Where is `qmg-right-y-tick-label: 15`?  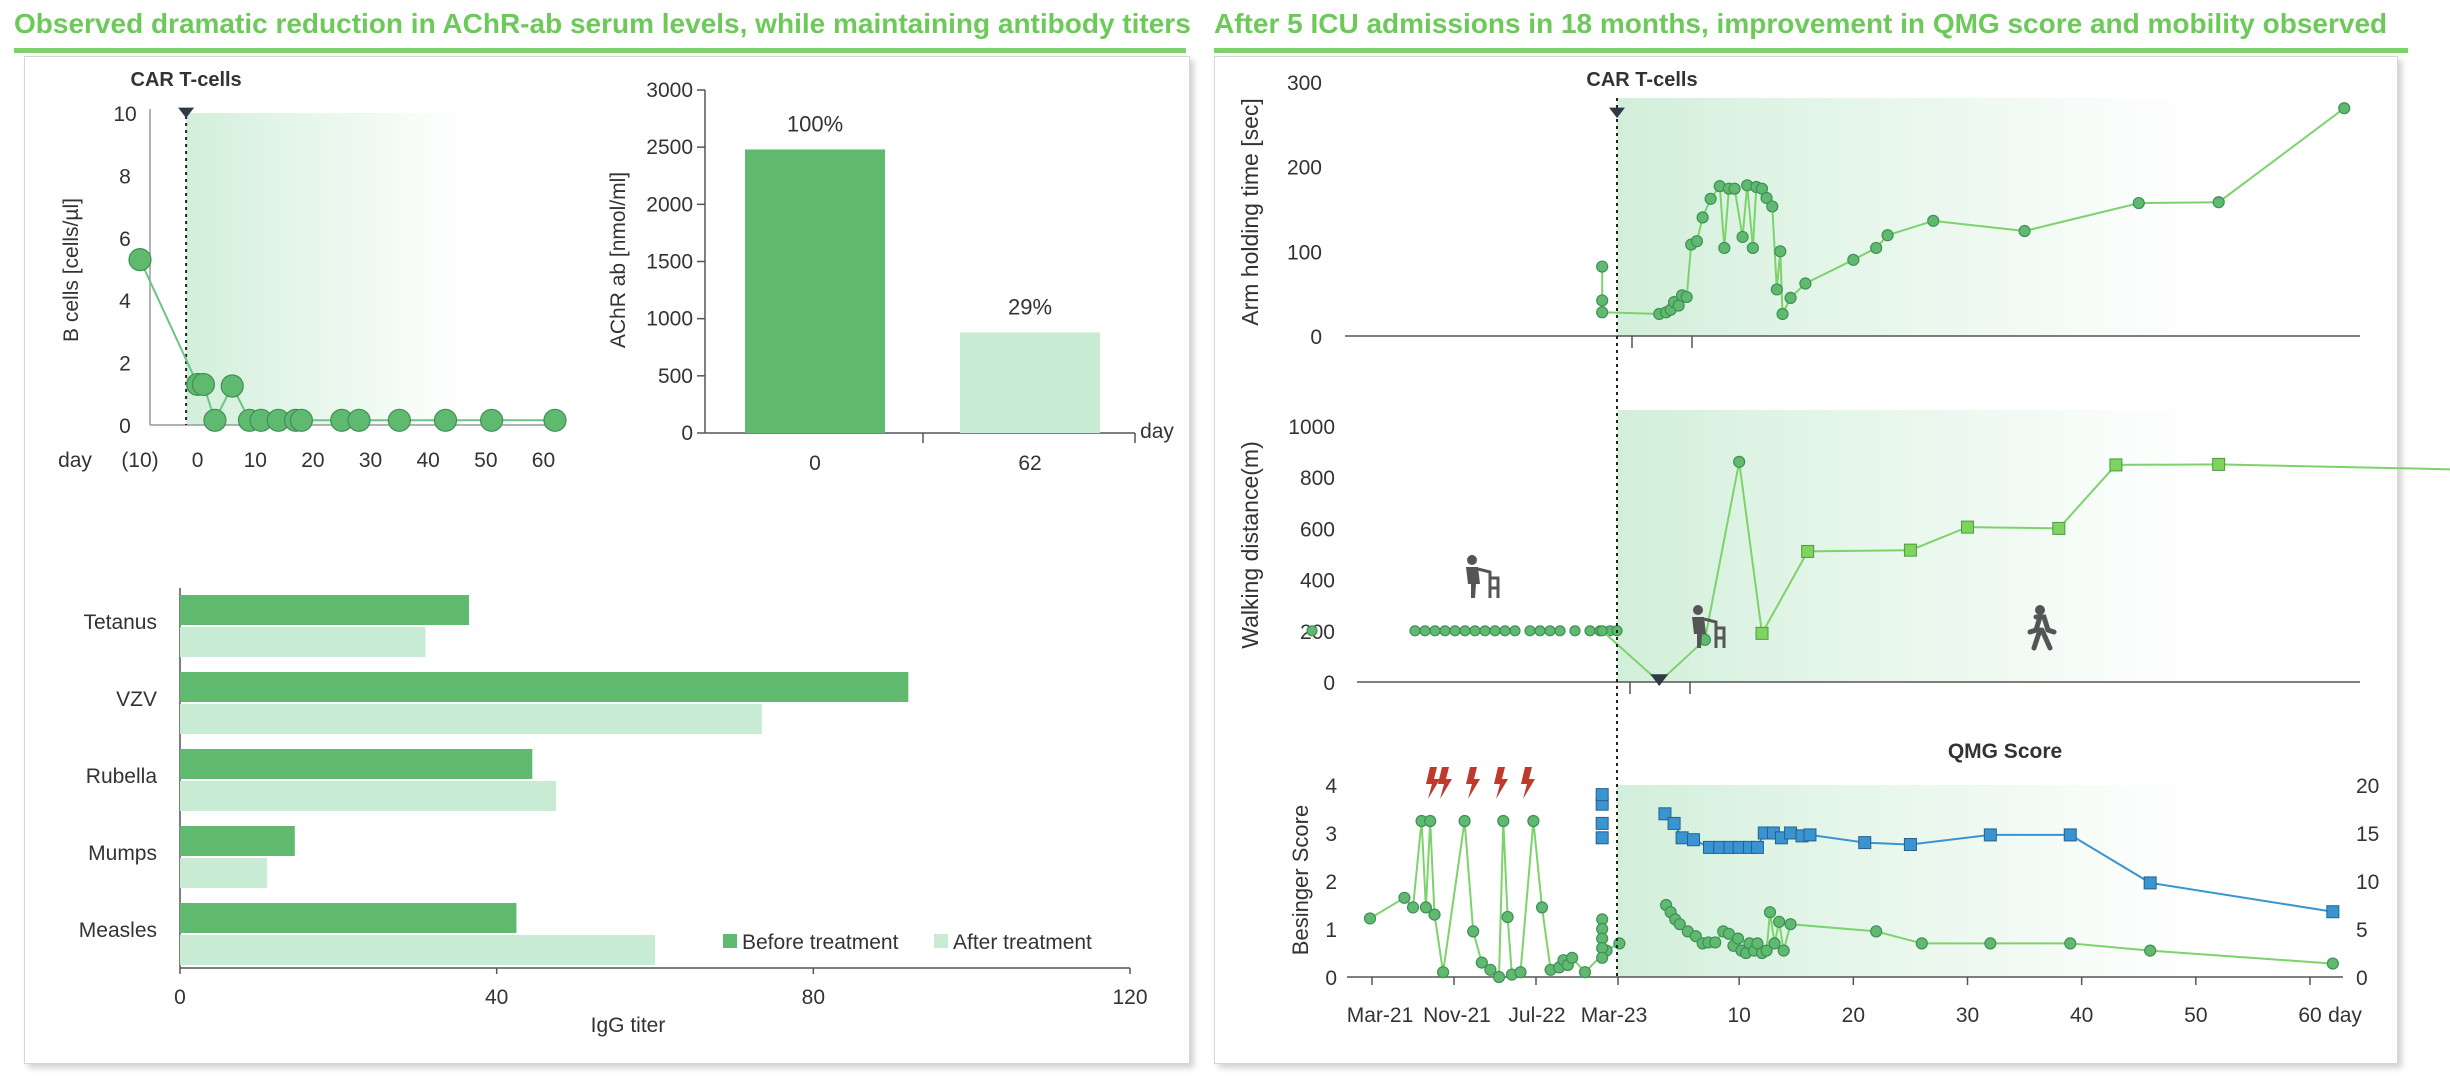
qmg-right-y-tick-label: 15 is located at coordinates (2367, 834).